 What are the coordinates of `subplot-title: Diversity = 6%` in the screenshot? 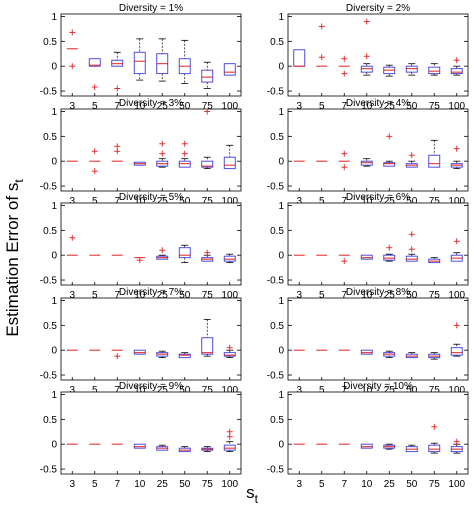 It's located at (378, 197).